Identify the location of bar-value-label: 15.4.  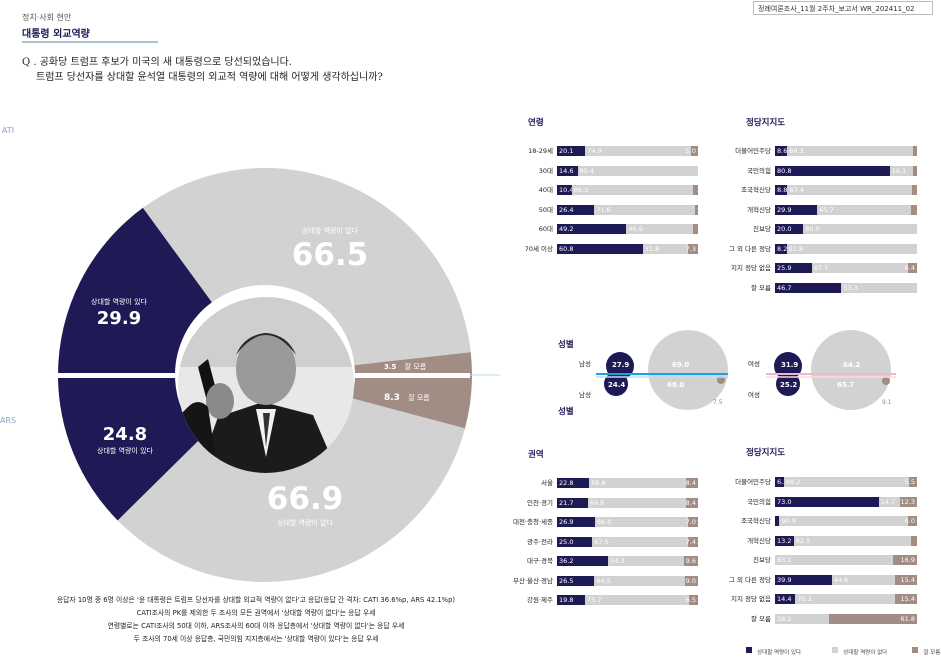
(907, 599).